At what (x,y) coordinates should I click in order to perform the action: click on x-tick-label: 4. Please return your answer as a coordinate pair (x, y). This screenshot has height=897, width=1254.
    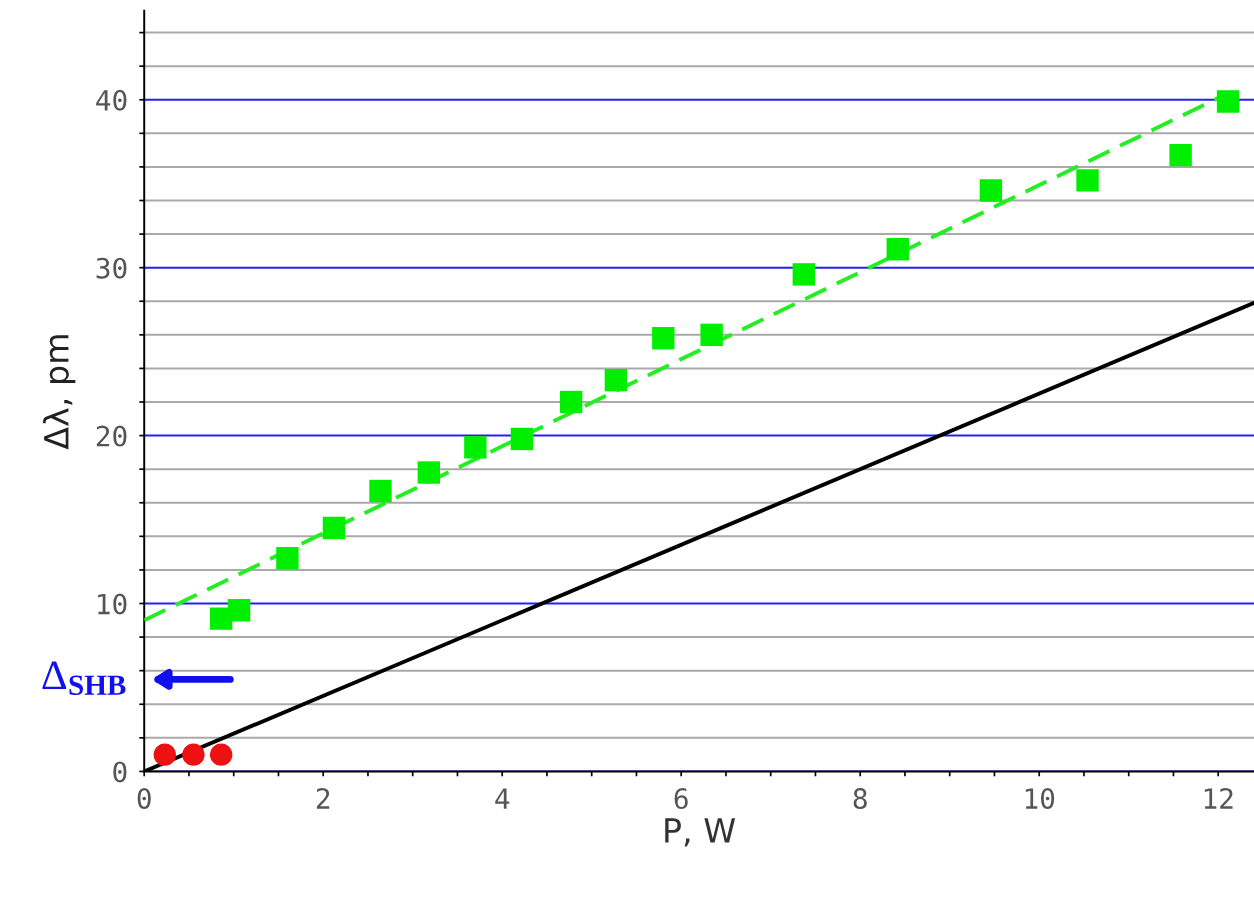
    Looking at the image, I should click on (502, 798).